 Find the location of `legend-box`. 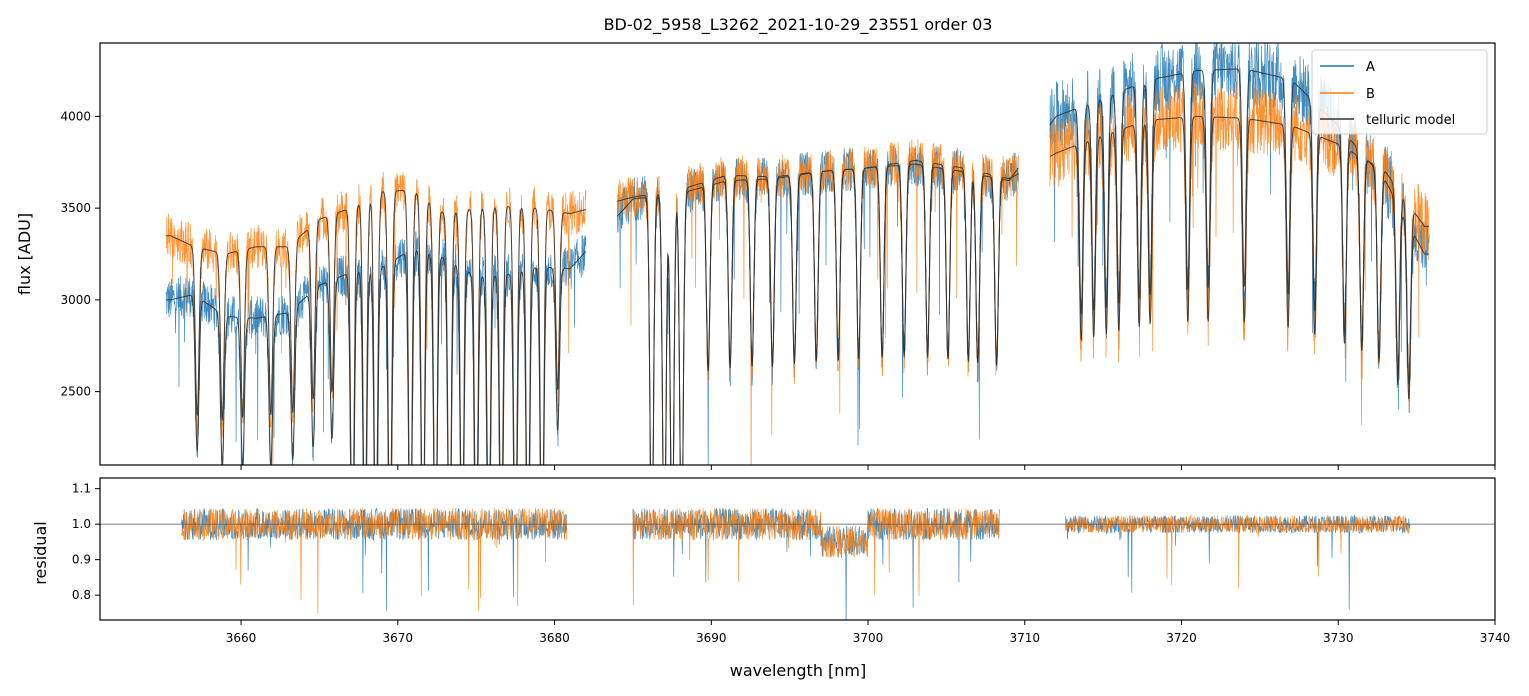

legend-box is located at coordinates (1399, 92).